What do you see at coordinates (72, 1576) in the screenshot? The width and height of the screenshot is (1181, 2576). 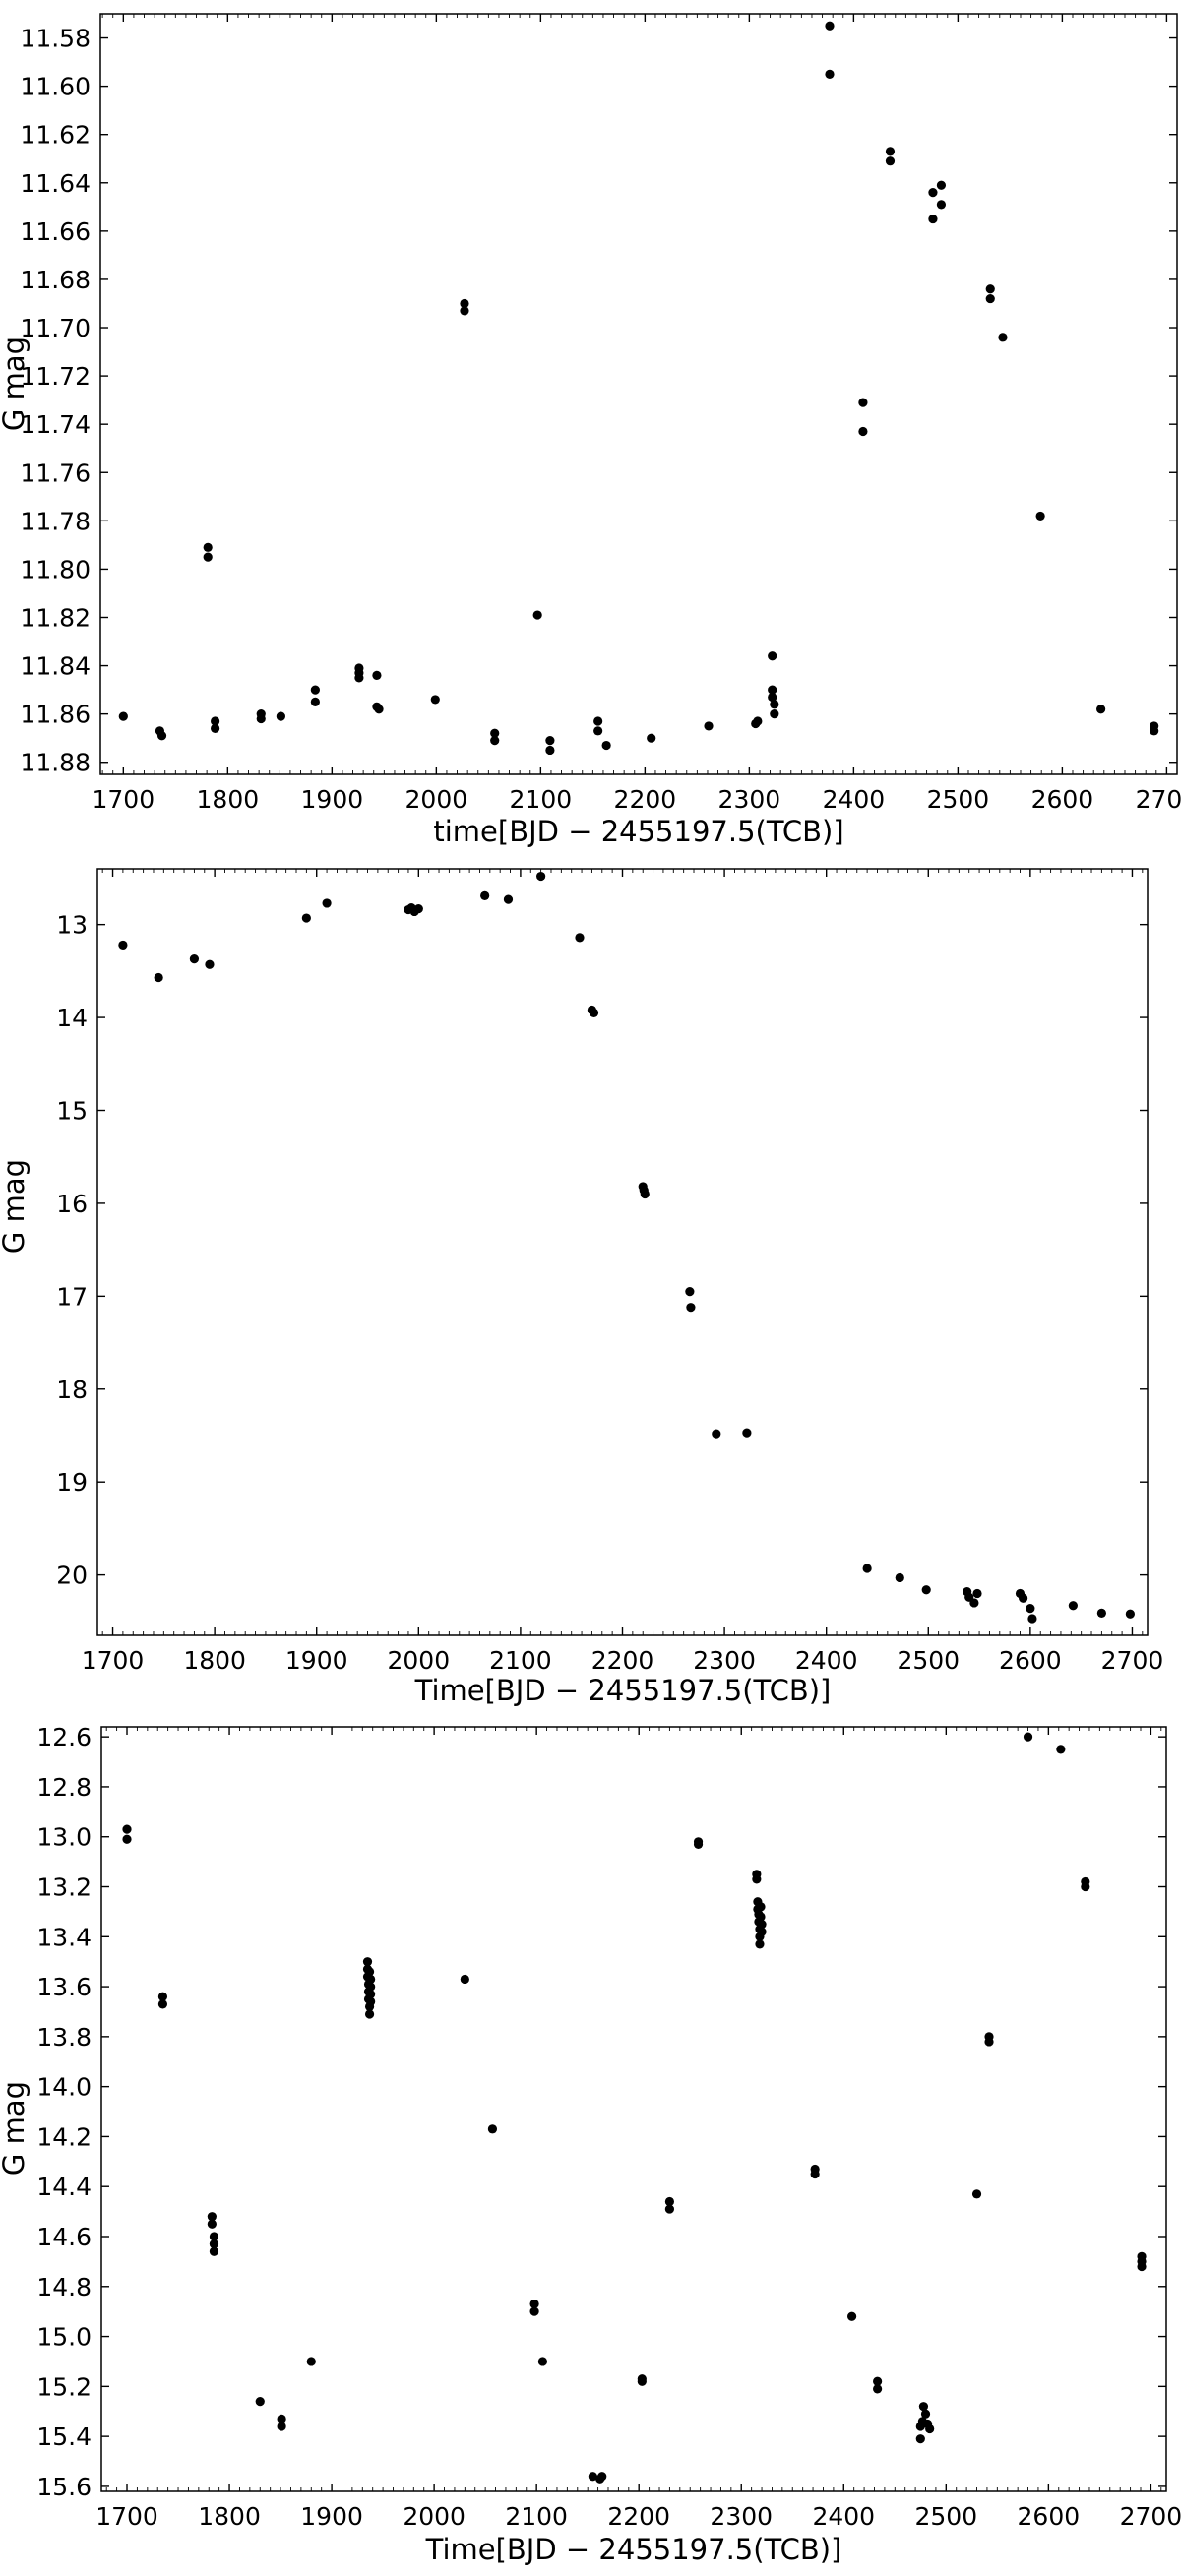 I see `chart-2-y-tick-label: 20` at bounding box center [72, 1576].